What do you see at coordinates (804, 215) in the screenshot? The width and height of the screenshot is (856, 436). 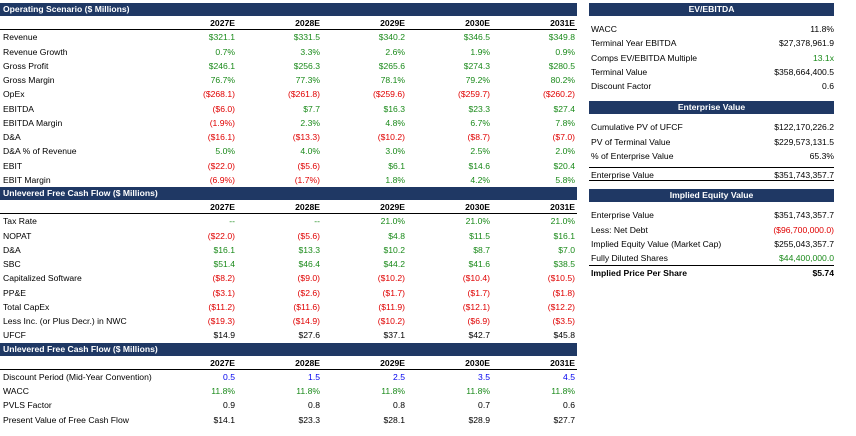 I see `kv-value: $351,743,357.7` at bounding box center [804, 215].